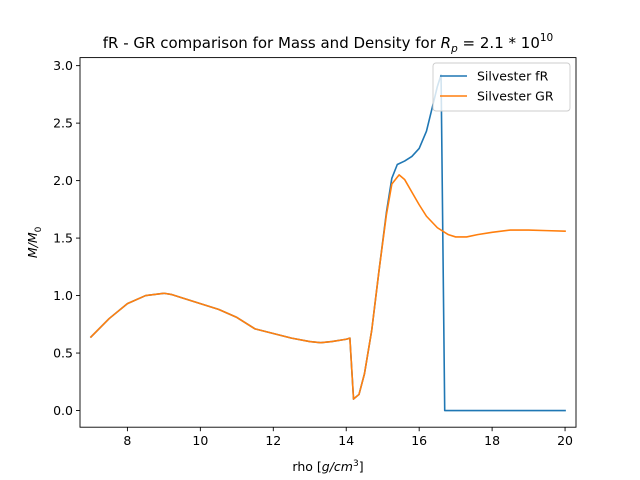 This screenshot has height=480, width=640. I want to click on x-axis-ticks: 8 10 12 14 16 18 20, so click(348, 437).